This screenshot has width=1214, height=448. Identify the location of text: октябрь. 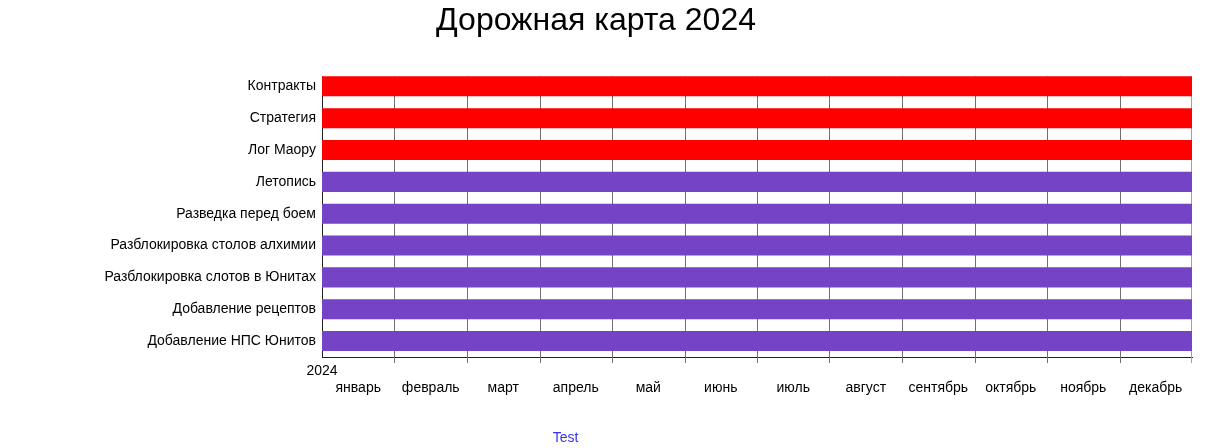
(1011, 386).